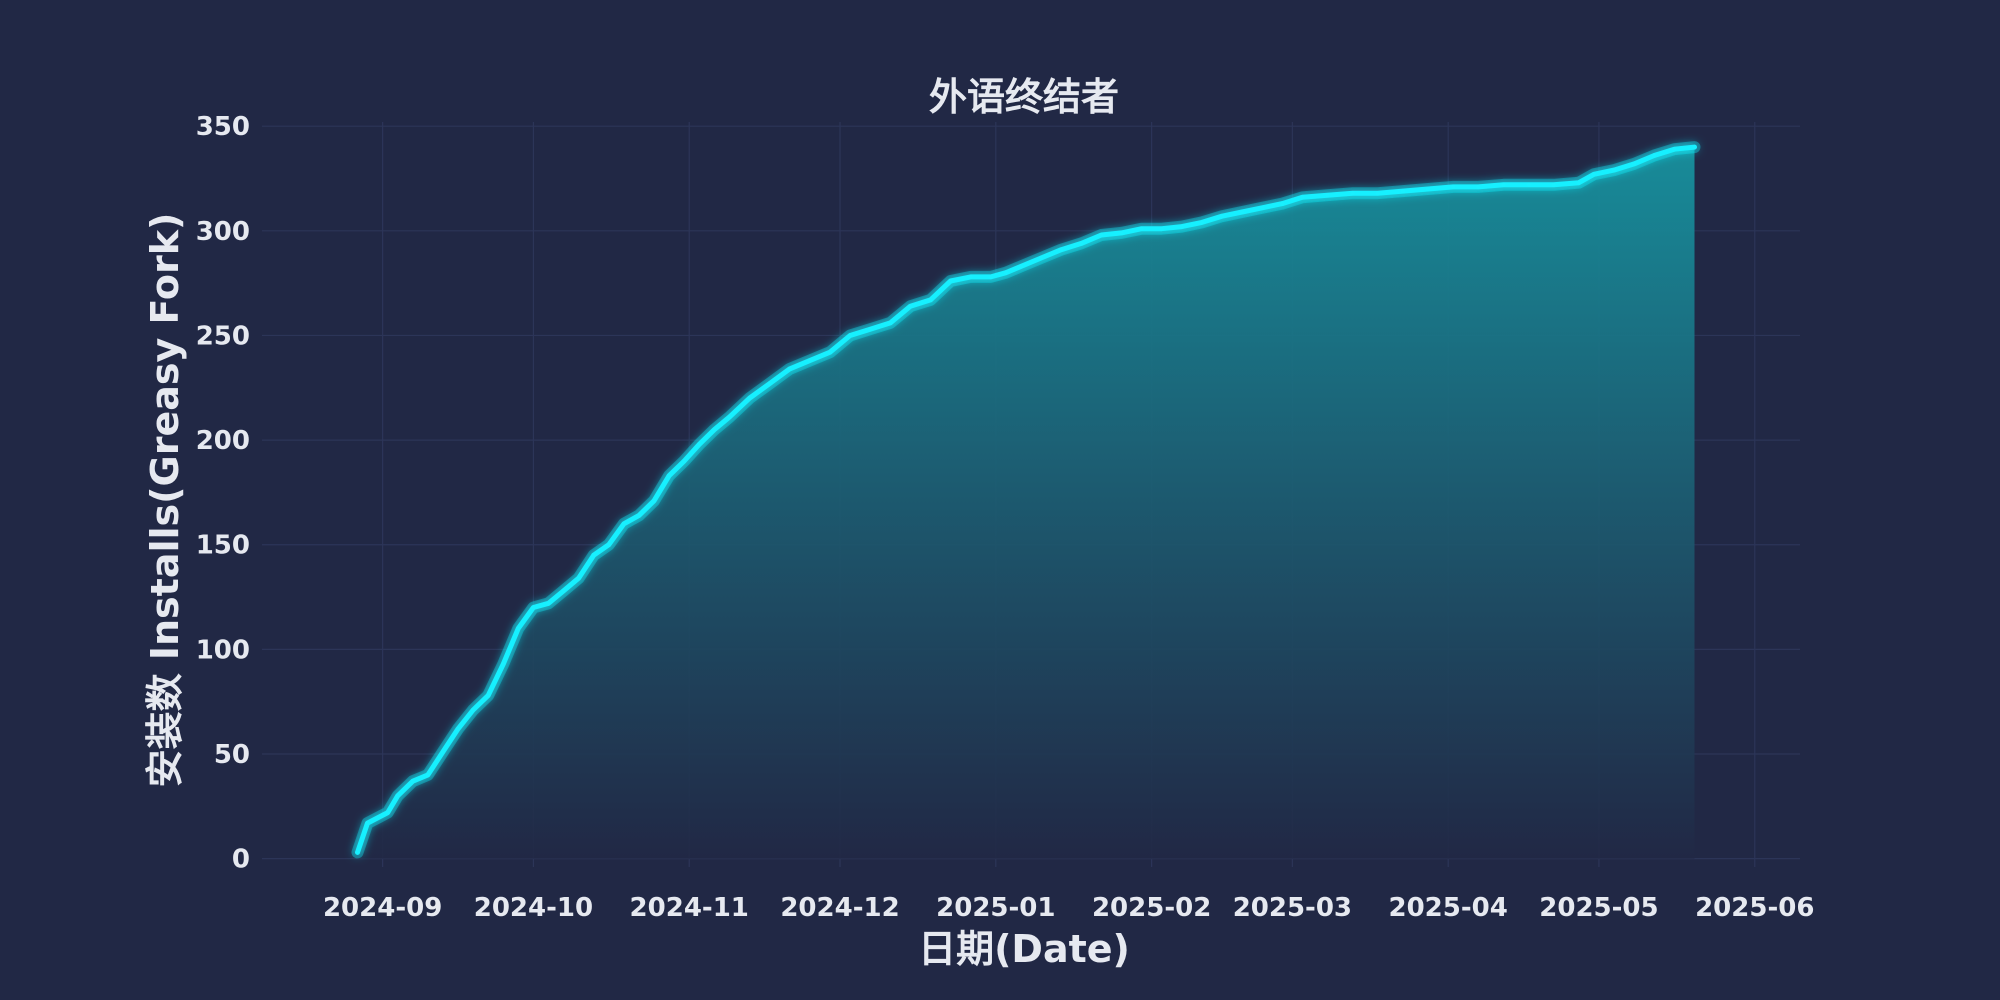 Image resolution: width=2000 pixels, height=1000 pixels. Describe the element at coordinates (223, 650) in the screenshot. I see `y-tick-label: 100` at that location.